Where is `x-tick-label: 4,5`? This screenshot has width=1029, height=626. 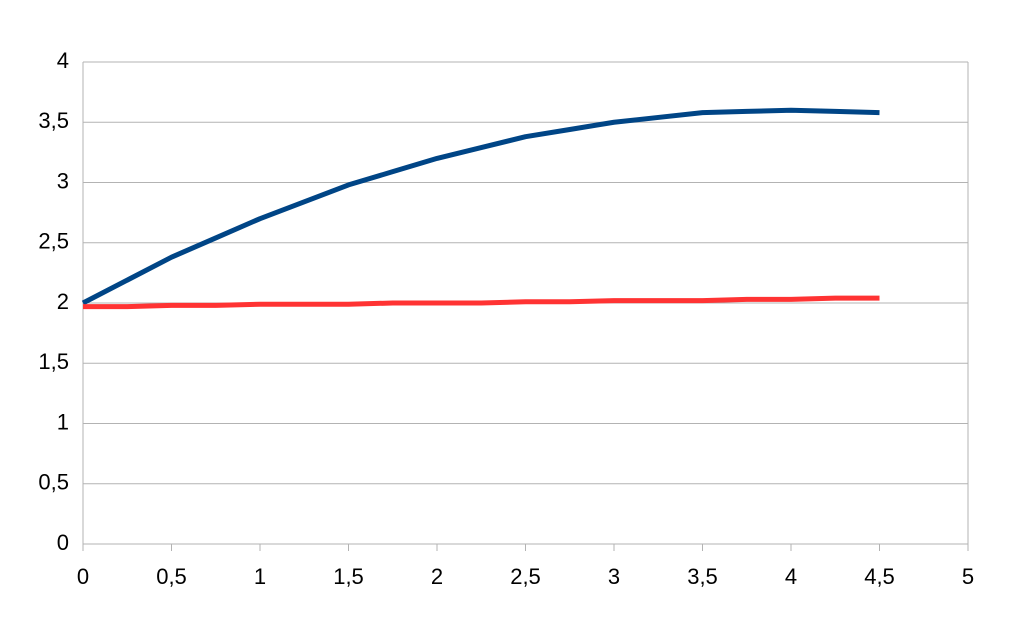
x-tick-label: 4,5 is located at coordinates (879, 576).